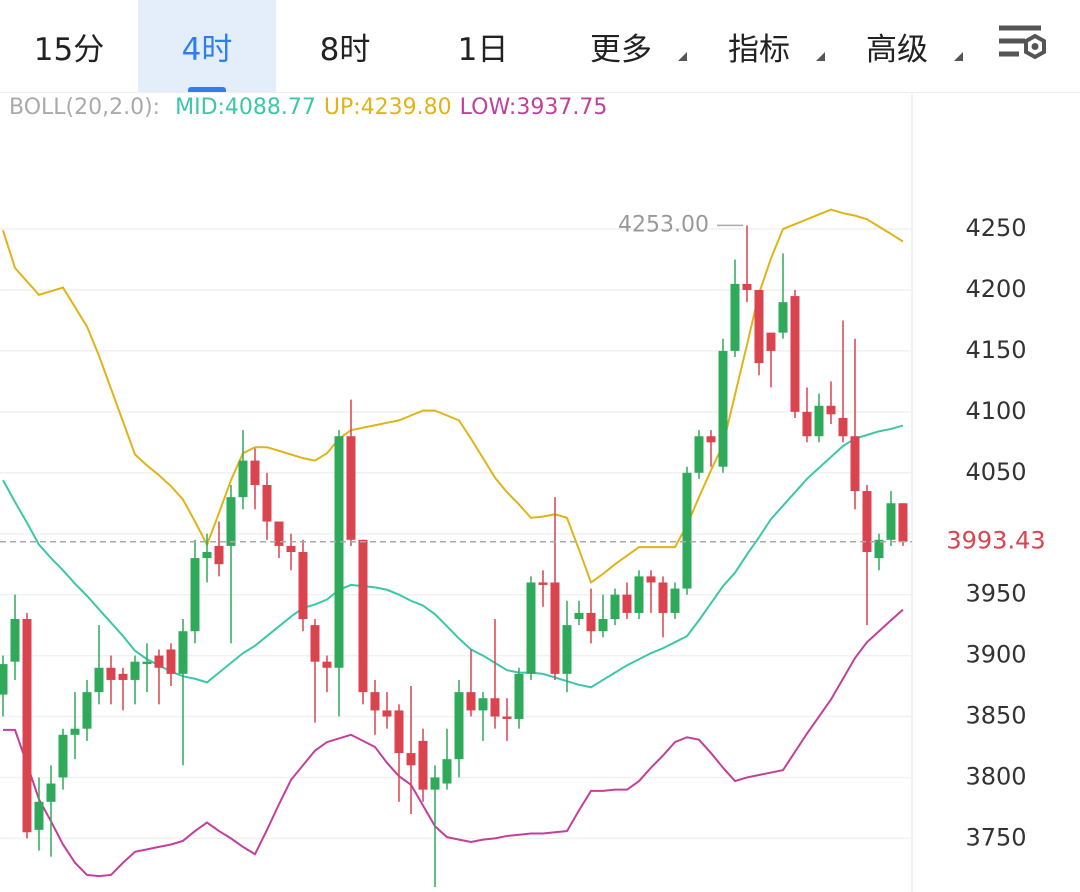  What do you see at coordinates (995, 716) in the screenshot?
I see `y-tick-label: 3850` at bounding box center [995, 716].